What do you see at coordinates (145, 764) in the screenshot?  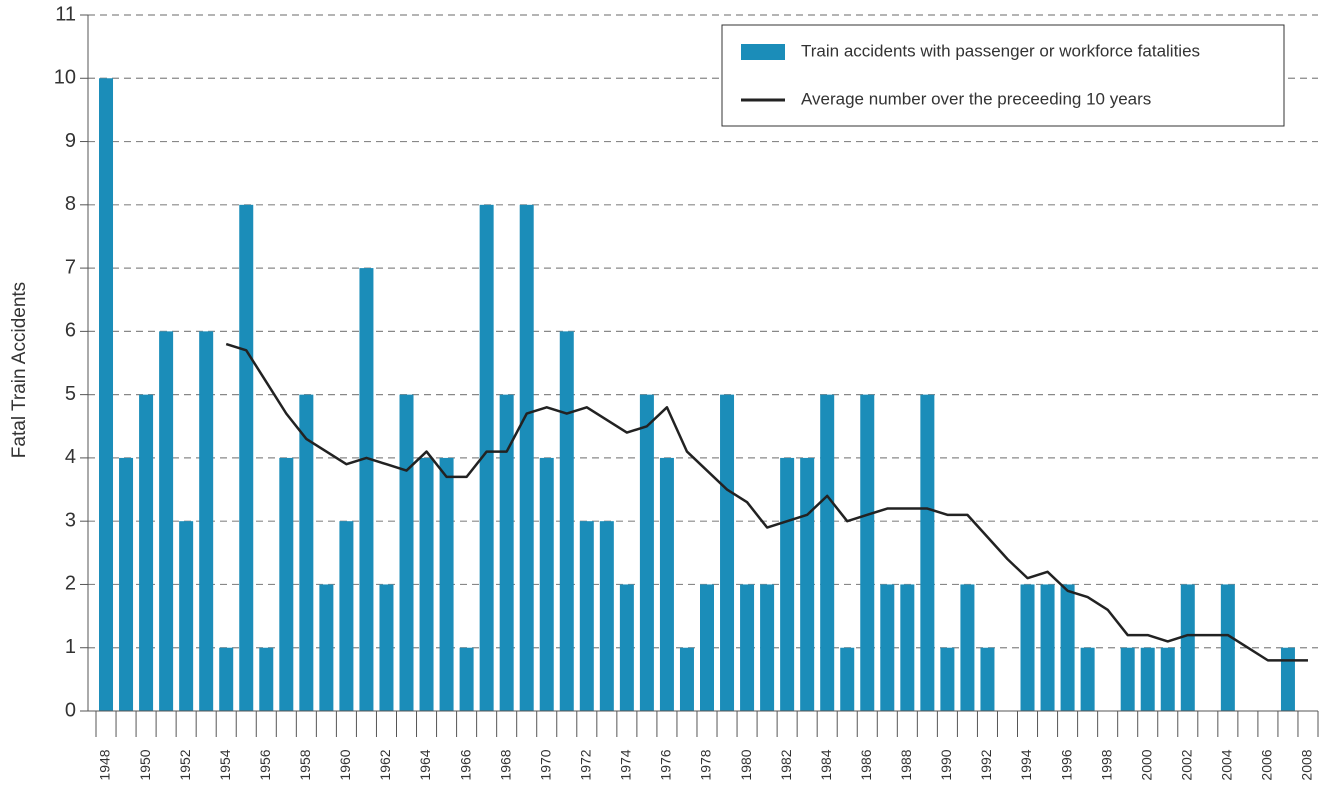 I see `x-tick-label: 1950` at bounding box center [145, 764].